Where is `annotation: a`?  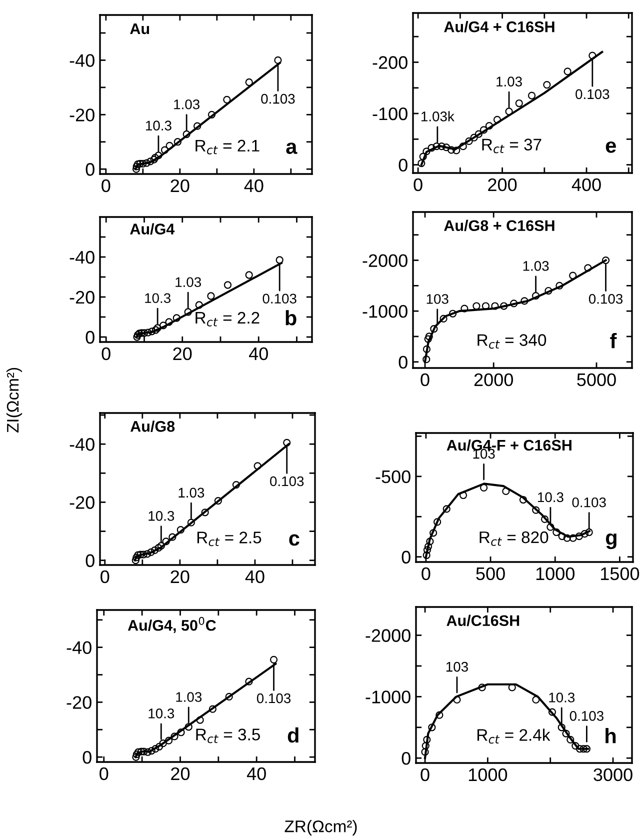
annotation: a is located at coordinates (292, 148).